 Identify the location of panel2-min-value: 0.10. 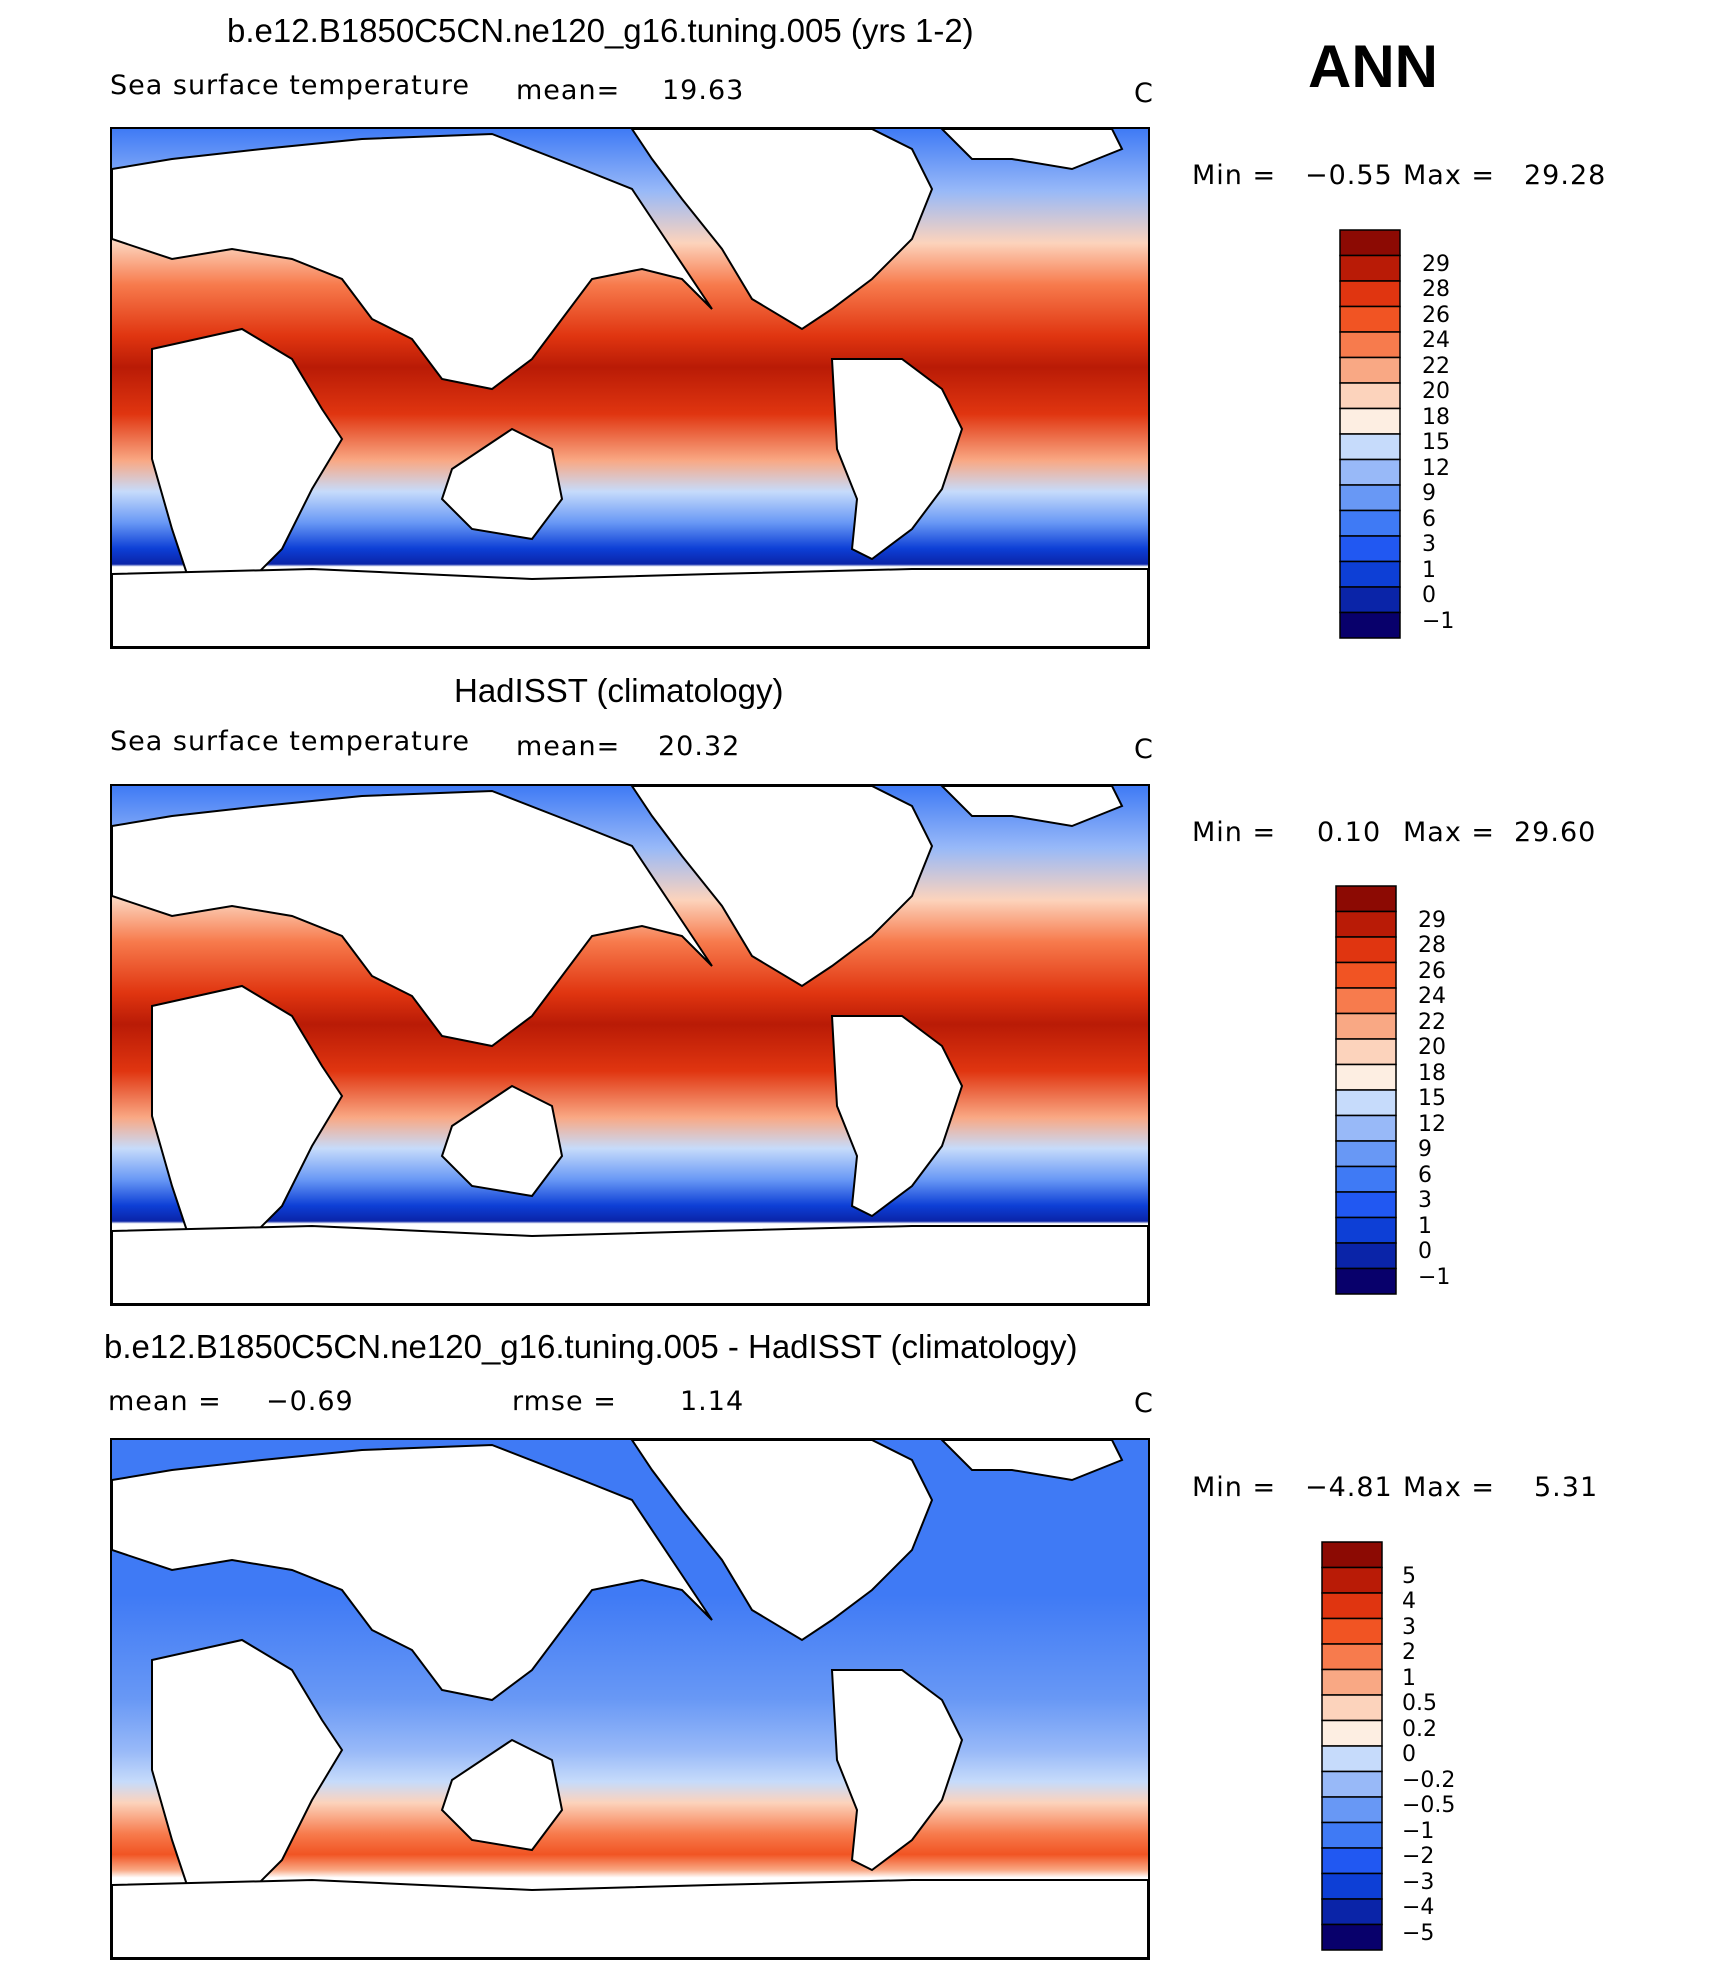
(1349, 832).